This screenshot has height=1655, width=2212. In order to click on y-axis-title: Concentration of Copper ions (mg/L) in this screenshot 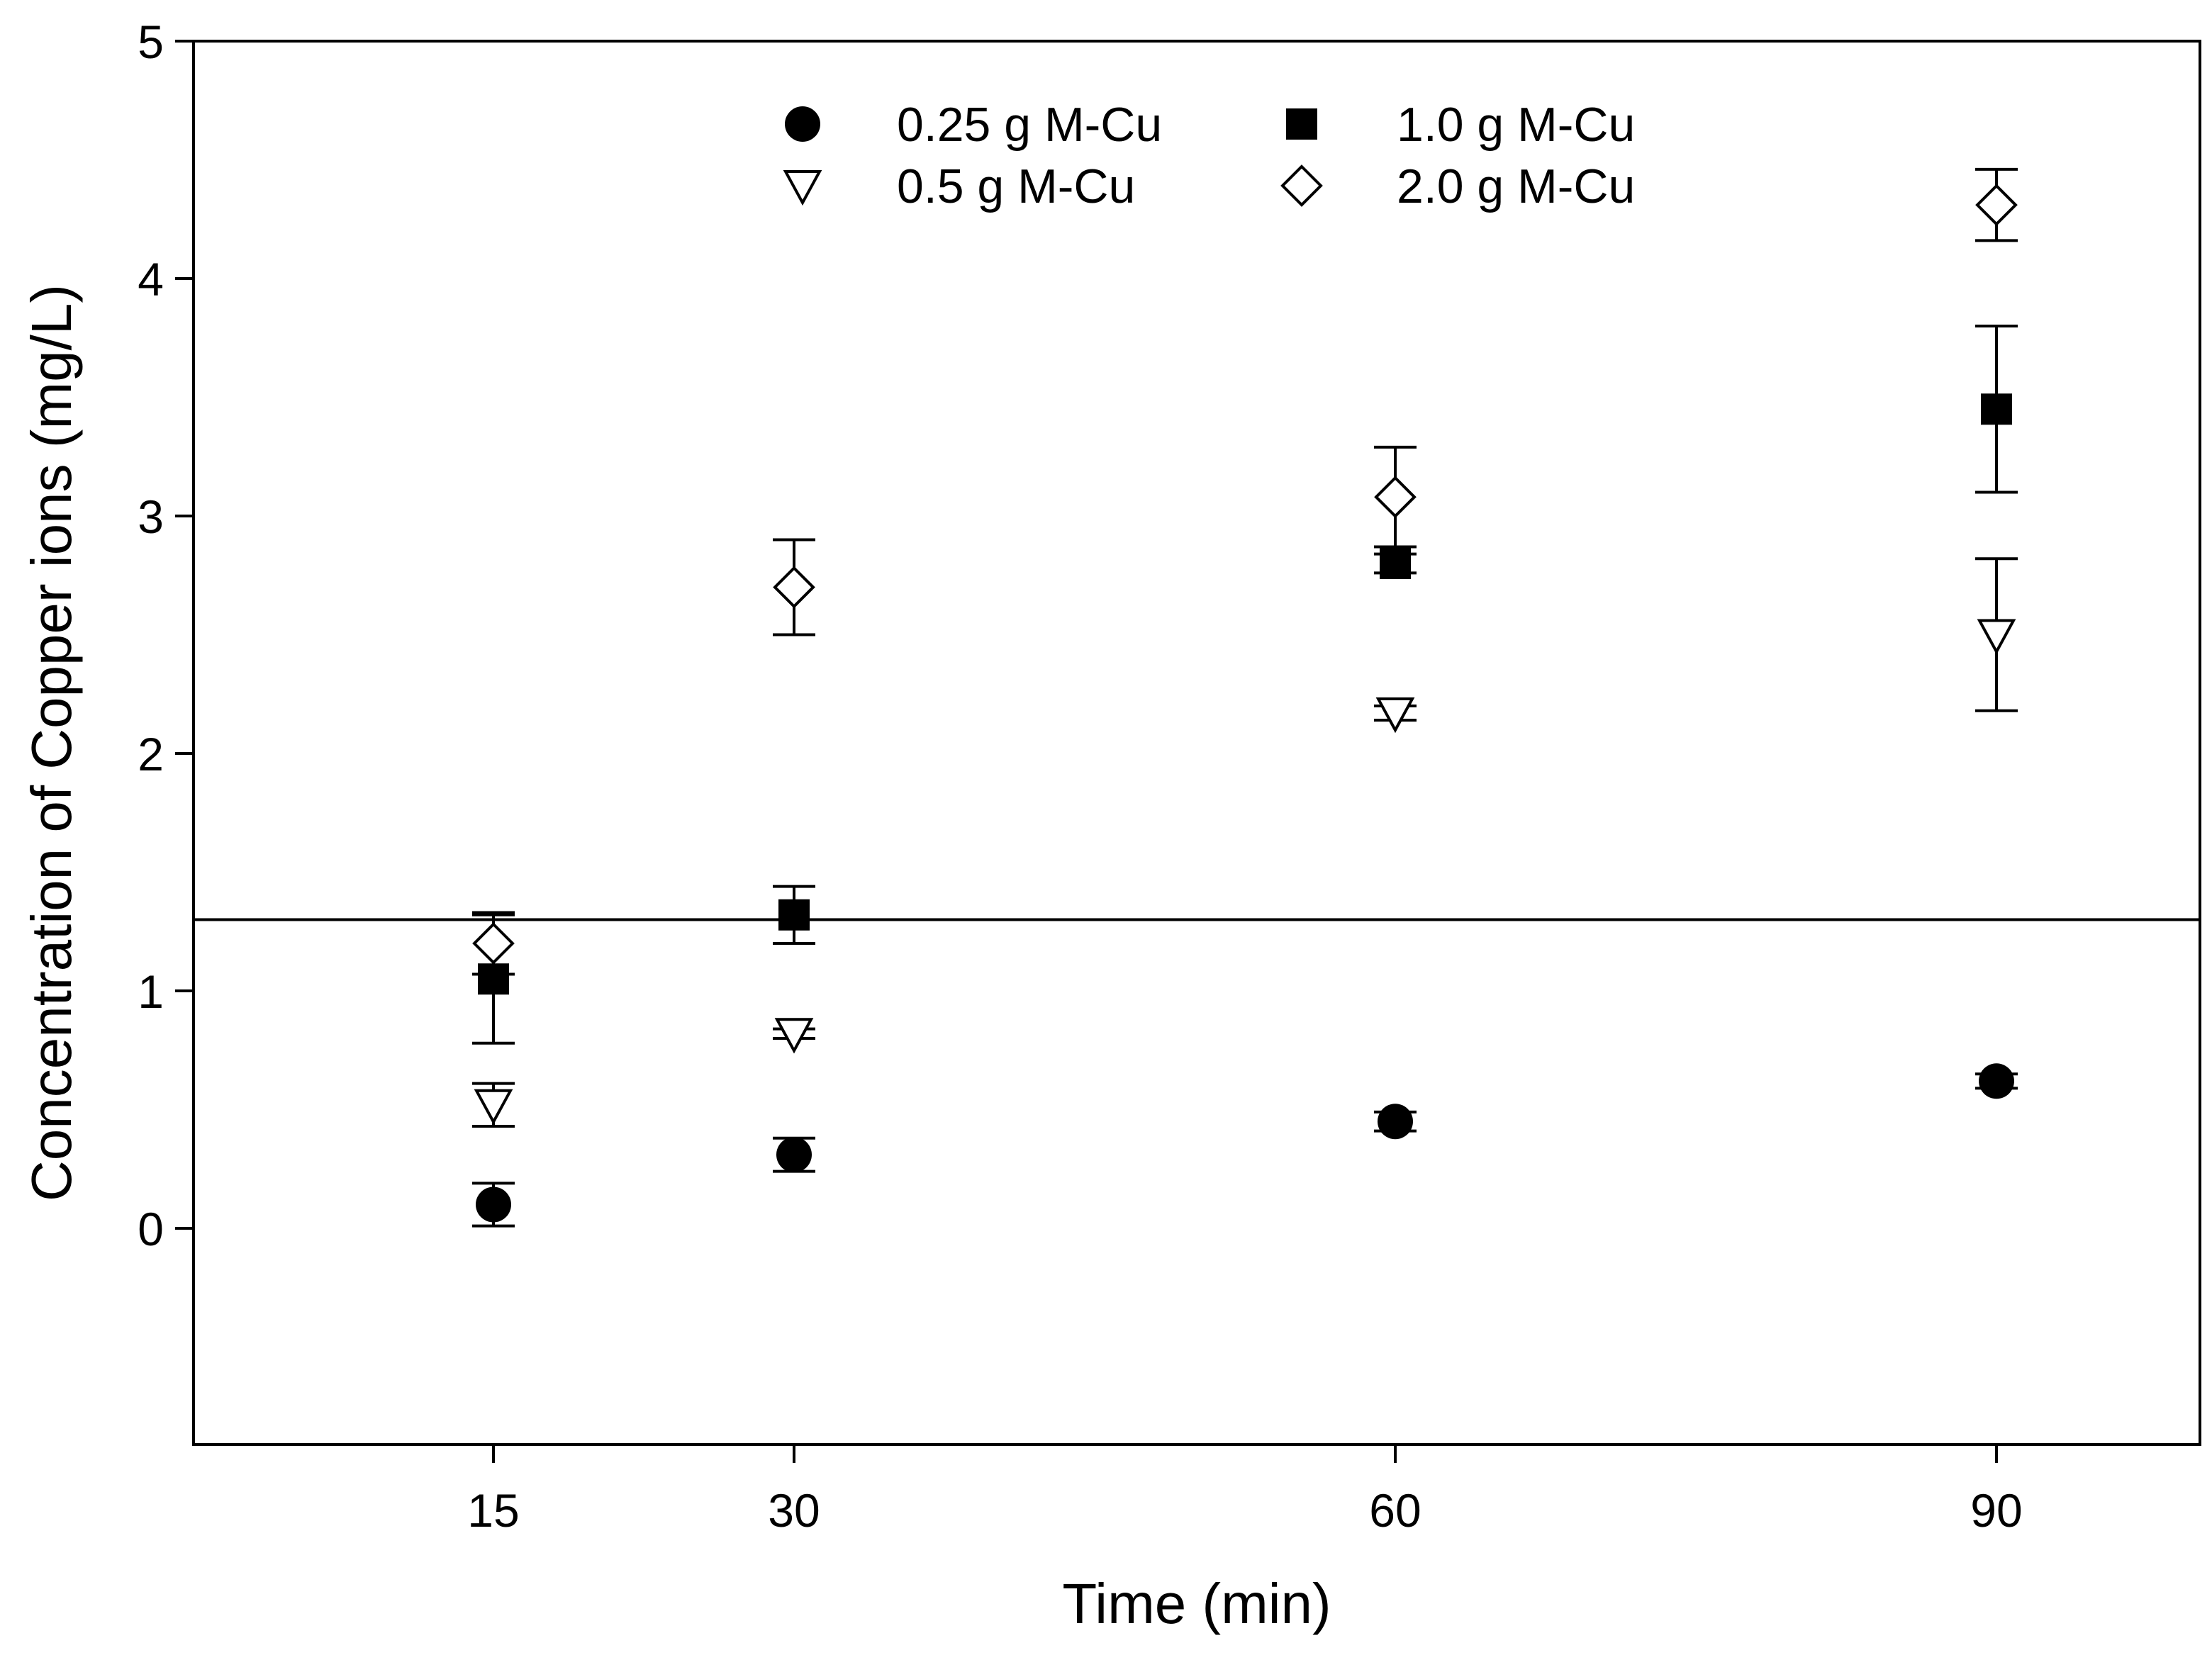, I will do `click(51, 742)`.